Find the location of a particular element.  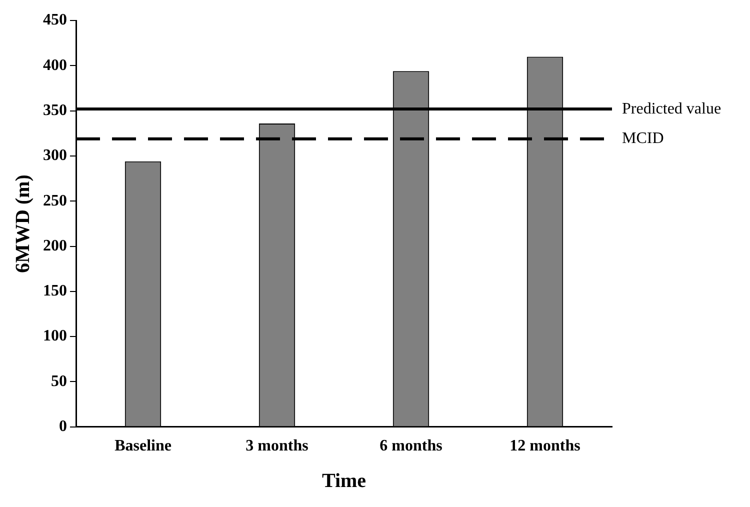

y-axis-title: 6MWD (m) is located at coordinates (23, 223).